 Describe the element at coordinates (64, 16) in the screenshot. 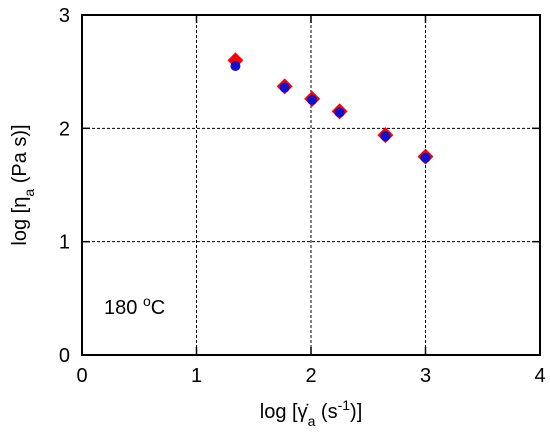

I see `y-tick-label: 3` at that location.